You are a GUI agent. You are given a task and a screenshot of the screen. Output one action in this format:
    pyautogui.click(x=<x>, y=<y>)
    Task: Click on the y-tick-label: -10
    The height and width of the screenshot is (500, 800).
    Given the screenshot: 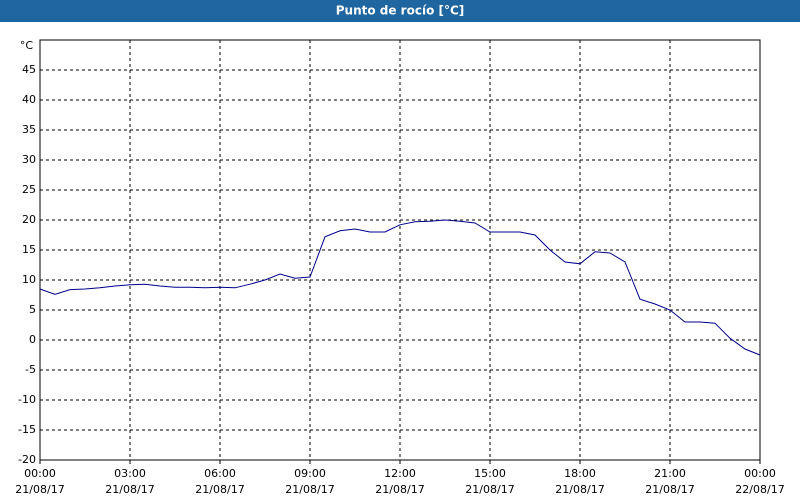 What is the action you would take?
    pyautogui.click(x=27, y=399)
    